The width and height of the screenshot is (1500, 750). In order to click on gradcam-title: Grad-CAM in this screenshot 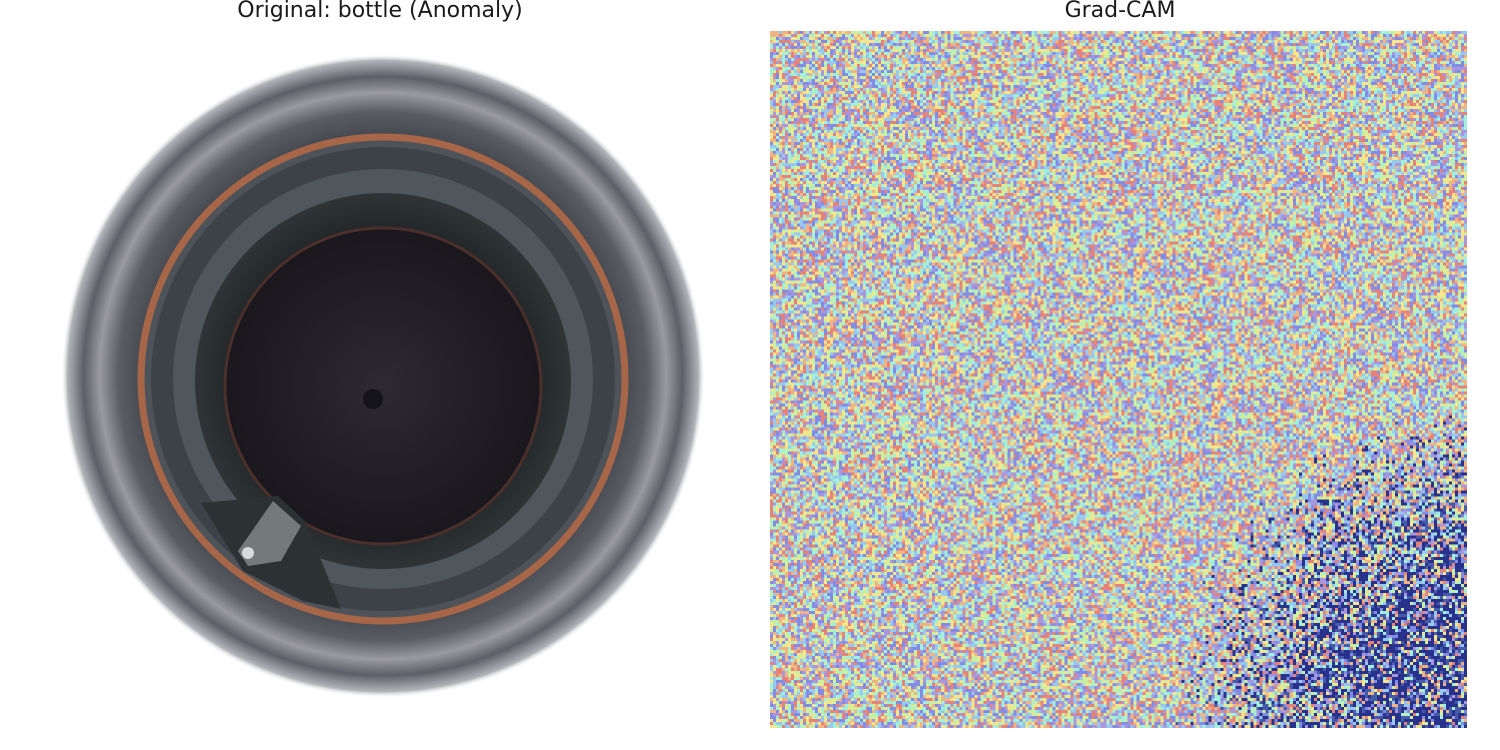, I will do `click(1120, 11)`.